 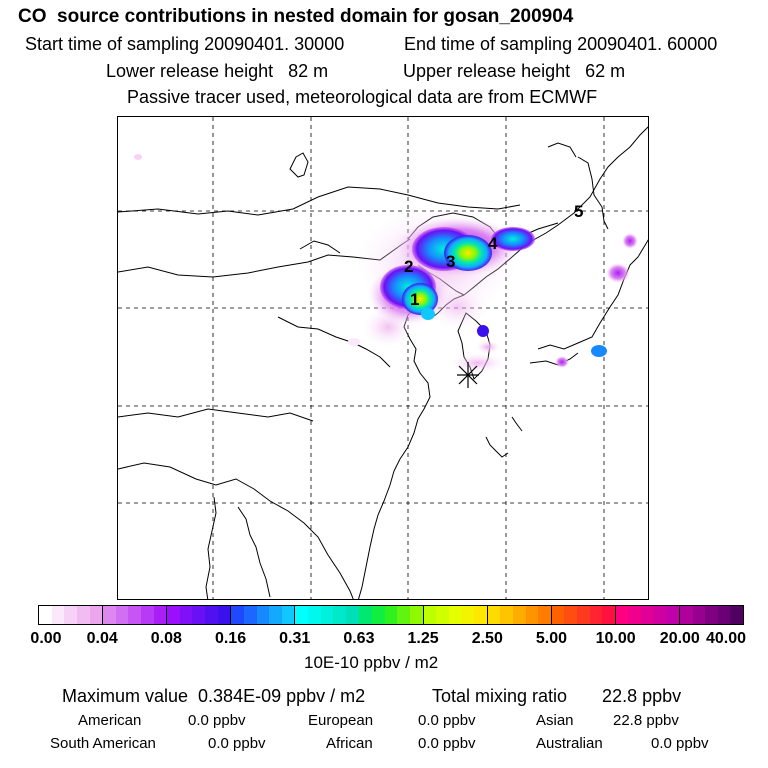 What do you see at coordinates (217, 71) in the screenshot?
I see `lower-release-height: Lower release height 82 m` at bounding box center [217, 71].